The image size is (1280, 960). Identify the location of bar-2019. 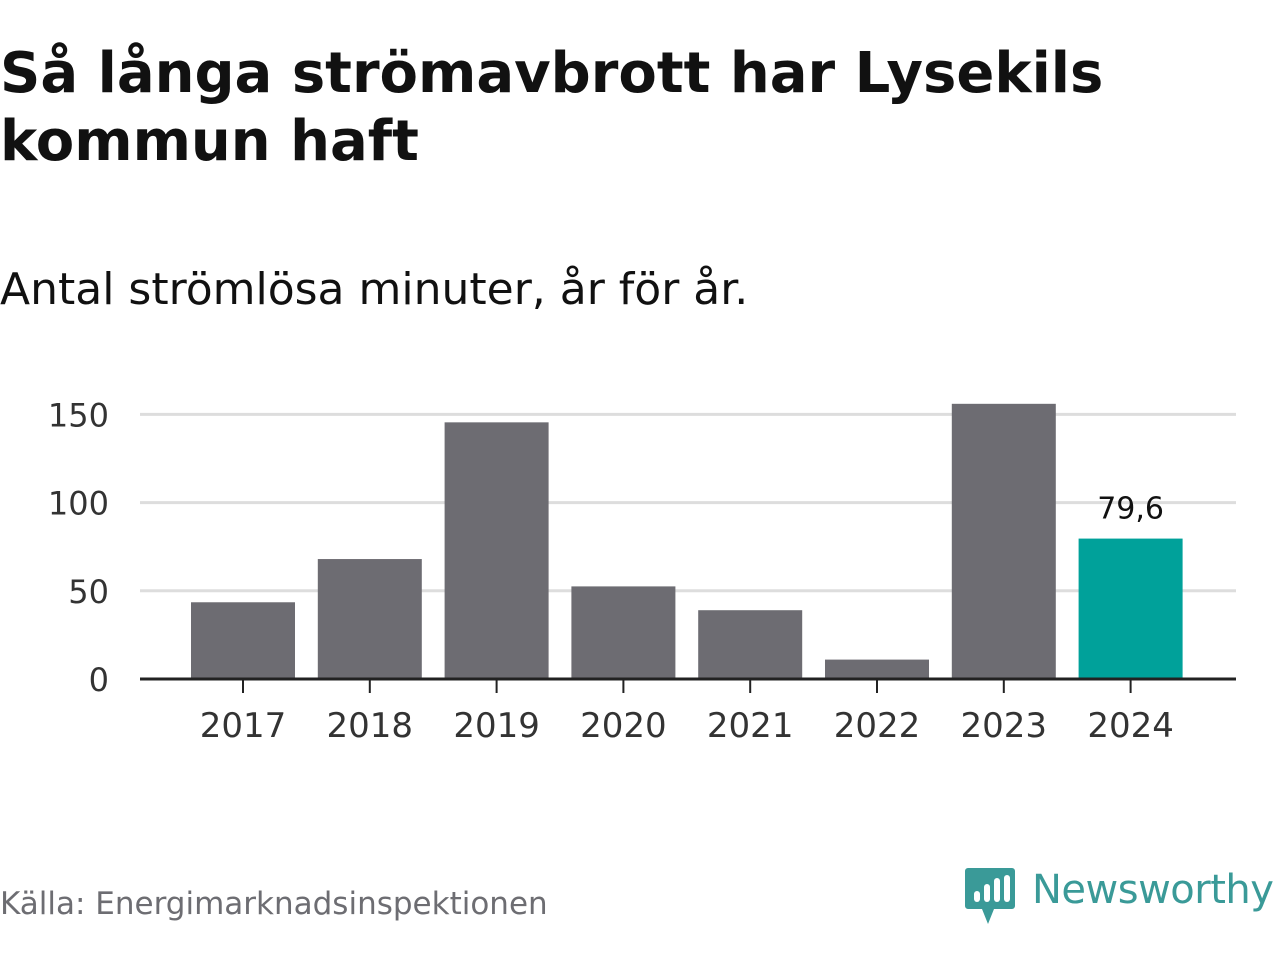
(496, 550).